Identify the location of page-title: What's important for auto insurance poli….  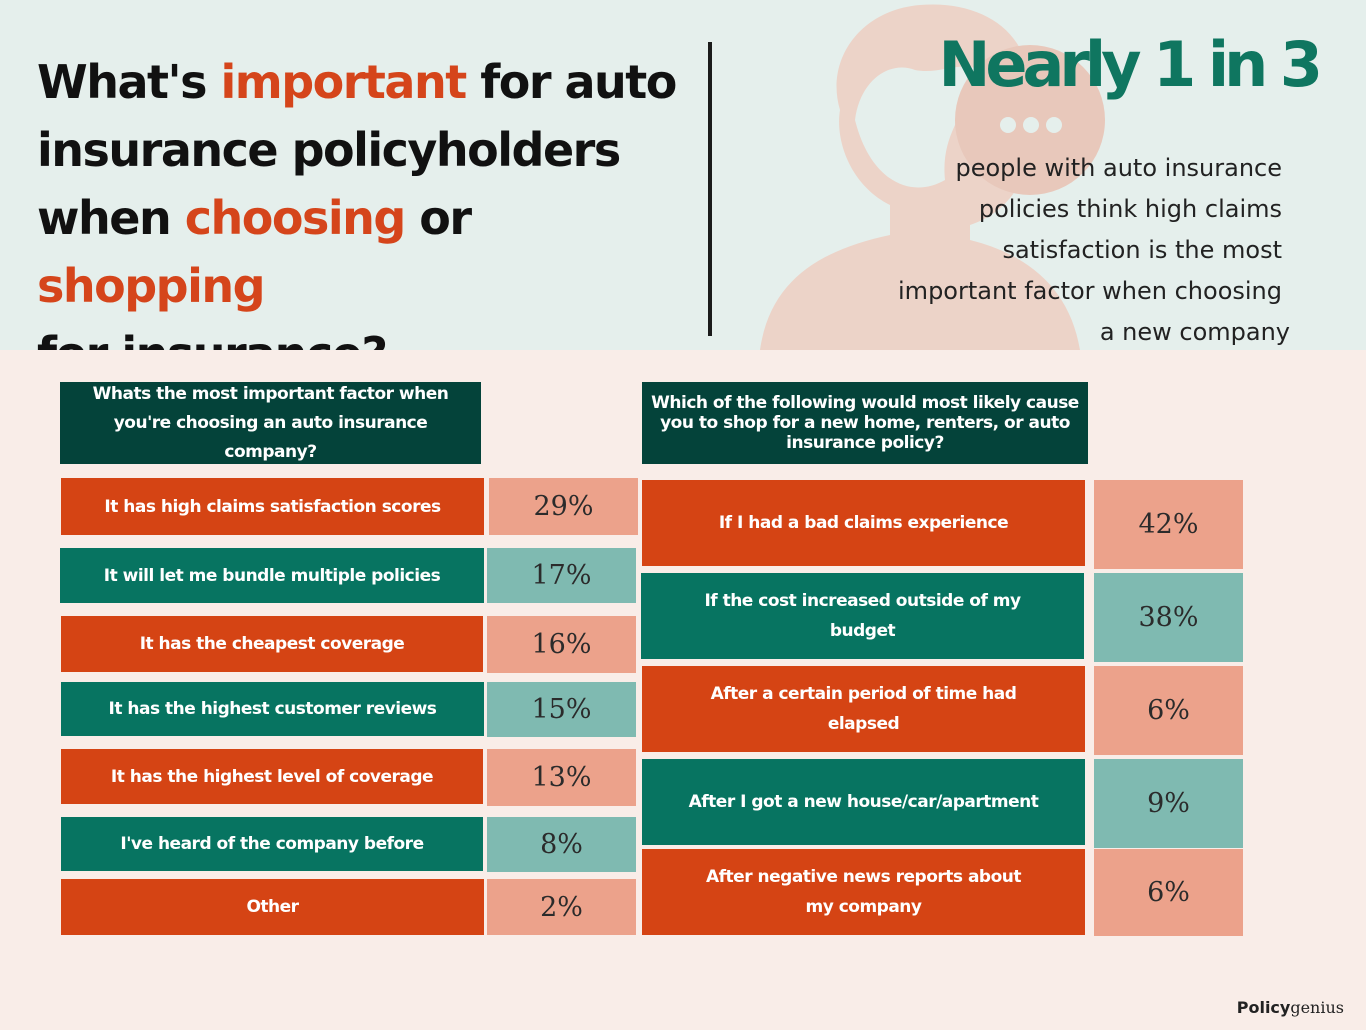
(367, 199).